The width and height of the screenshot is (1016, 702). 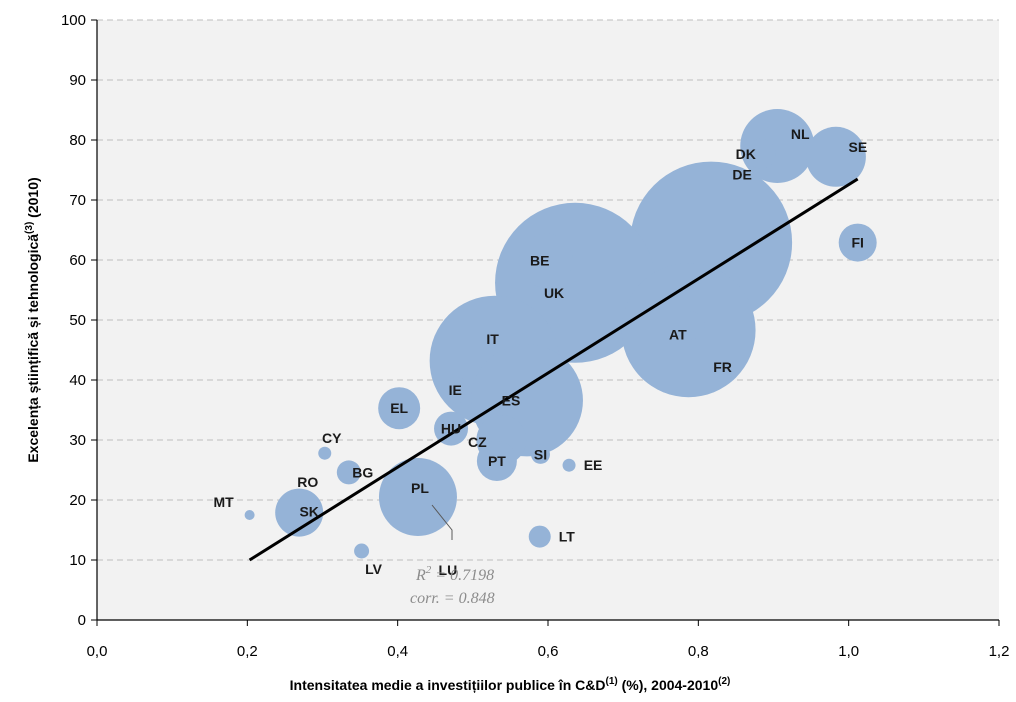 I want to click on bubble-label-ee: EE, so click(x=593, y=465).